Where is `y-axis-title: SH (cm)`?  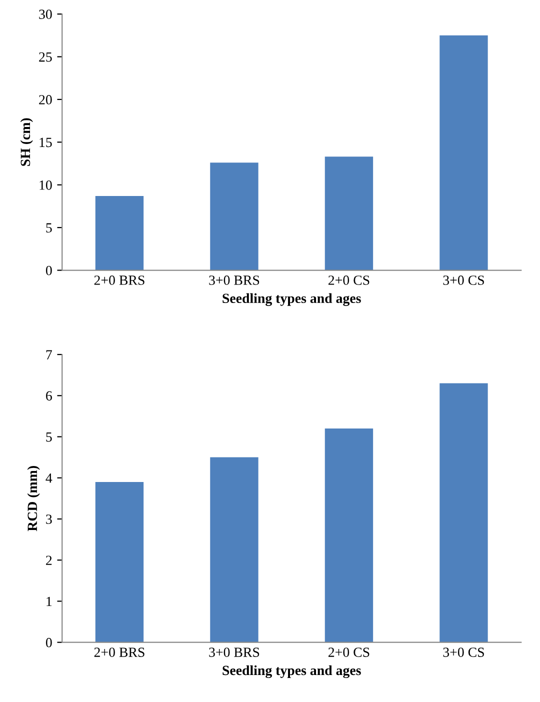 y-axis-title: SH (cm) is located at coordinates (26, 142).